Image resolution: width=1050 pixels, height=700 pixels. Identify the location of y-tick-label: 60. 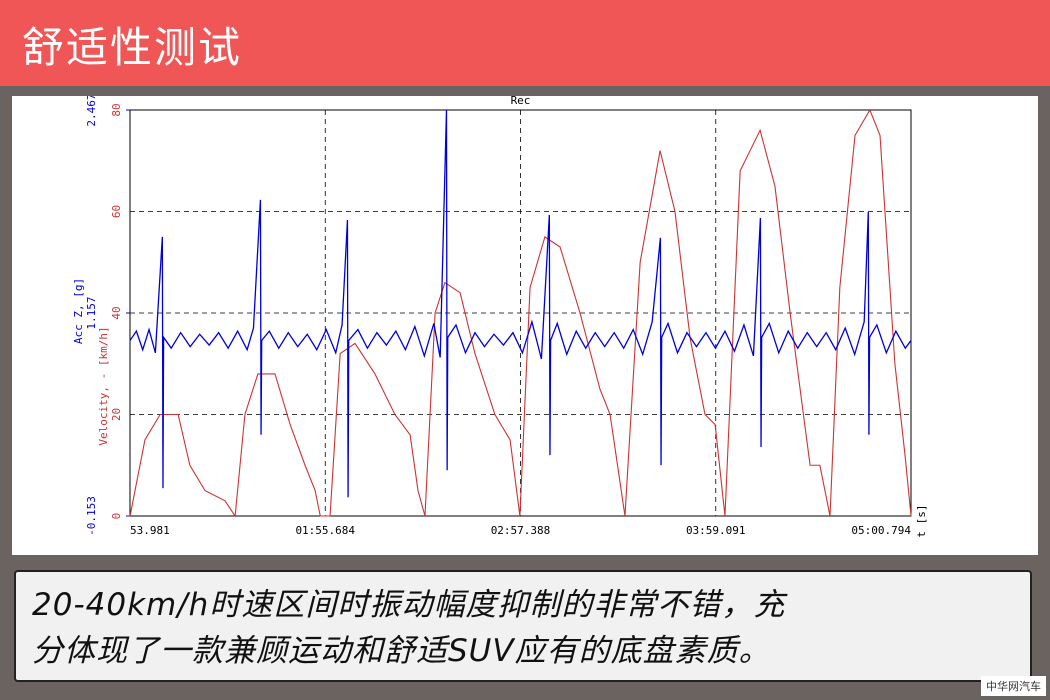
(116, 211).